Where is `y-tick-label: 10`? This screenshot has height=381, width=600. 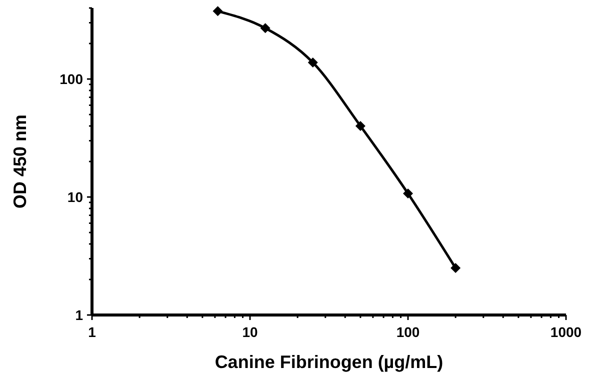 y-tick-label: 10 is located at coordinates (75, 197).